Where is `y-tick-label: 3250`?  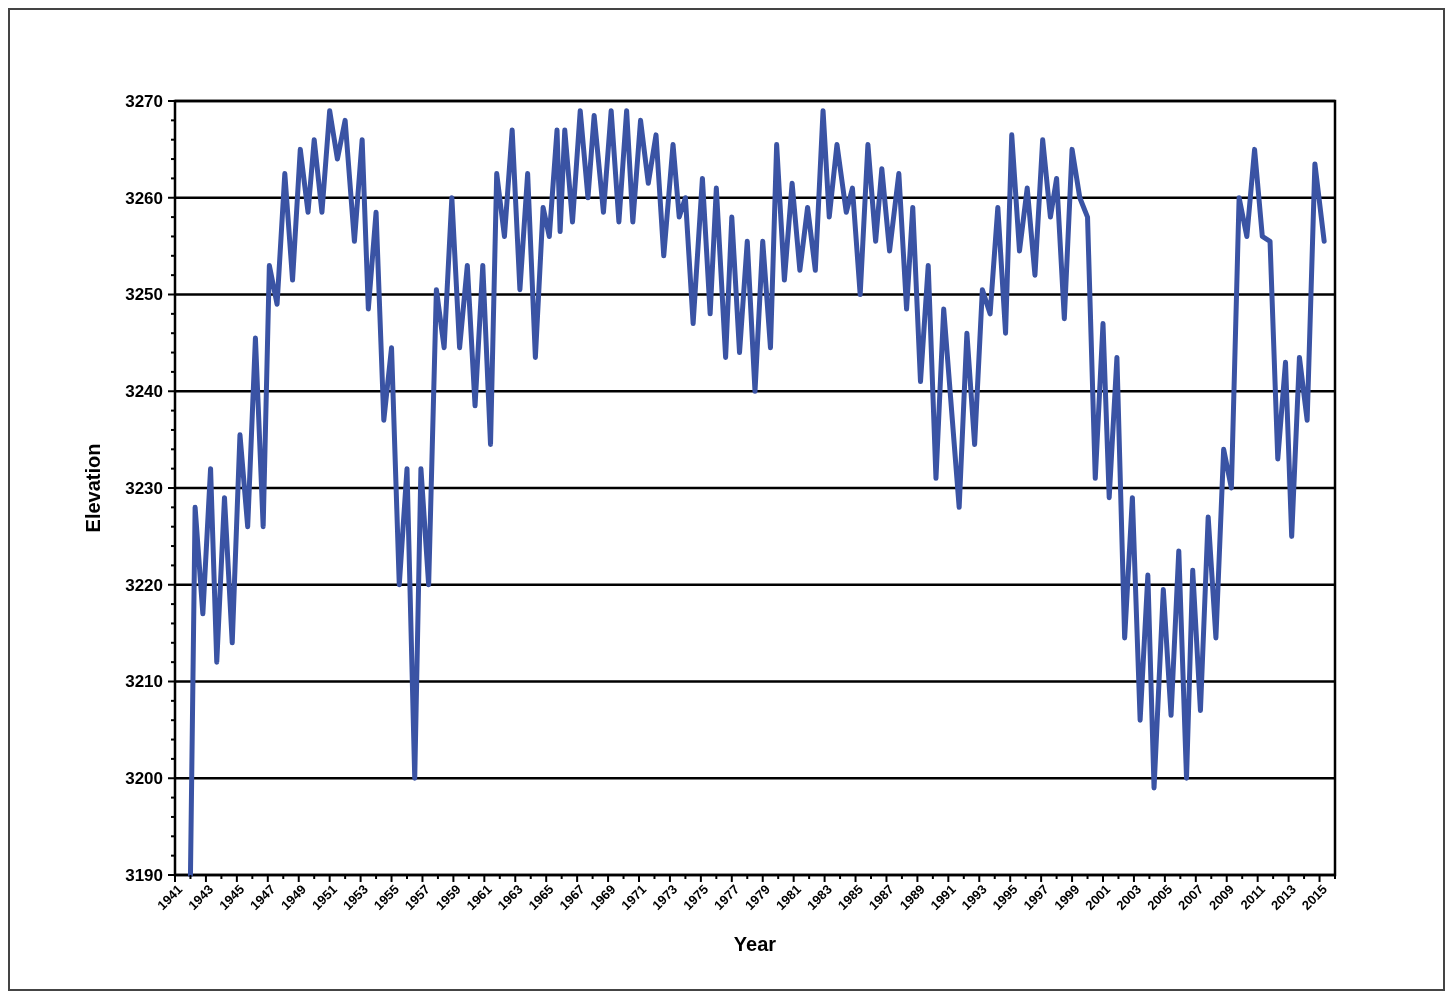 y-tick-label: 3250 is located at coordinates (144, 295).